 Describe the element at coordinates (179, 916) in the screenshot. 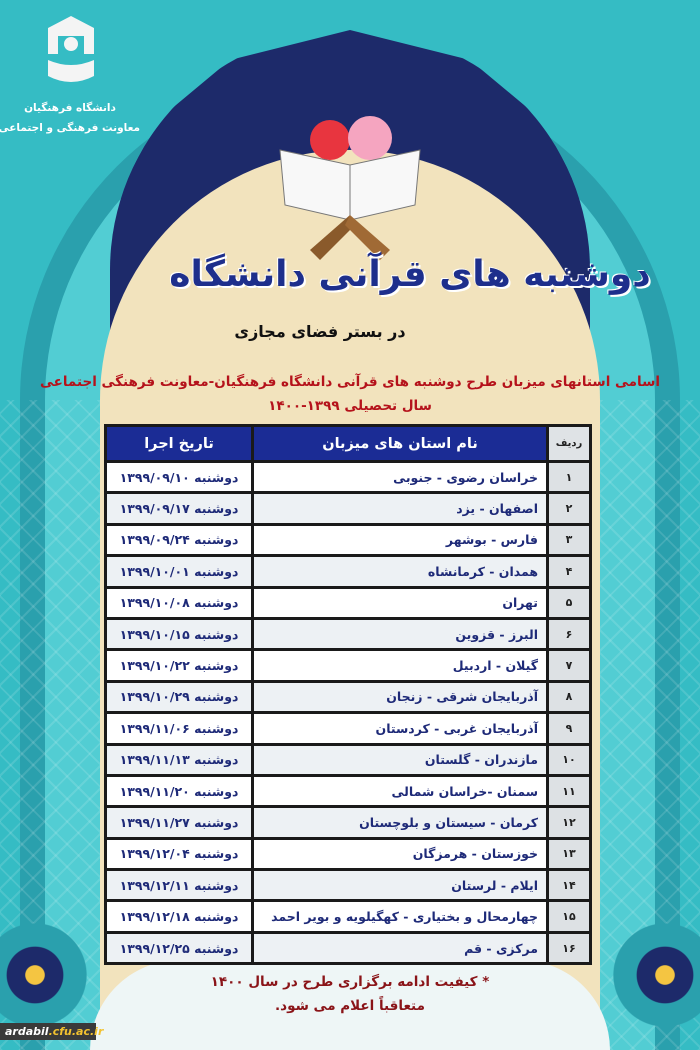

I see `event-date: دوشنبه ۱۳۹۹/۱۲/۱۸` at that location.